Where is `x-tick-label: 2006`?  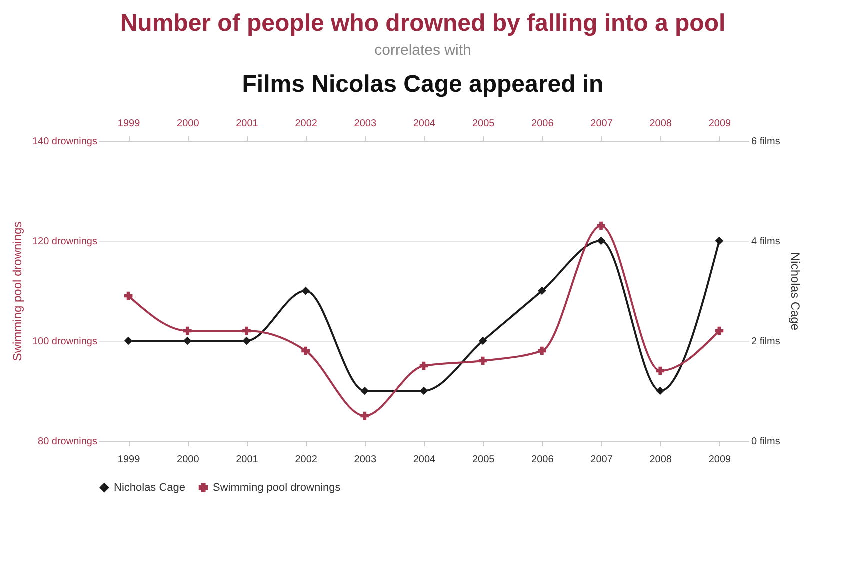 x-tick-label: 2006 is located at coordinates (543, 124).